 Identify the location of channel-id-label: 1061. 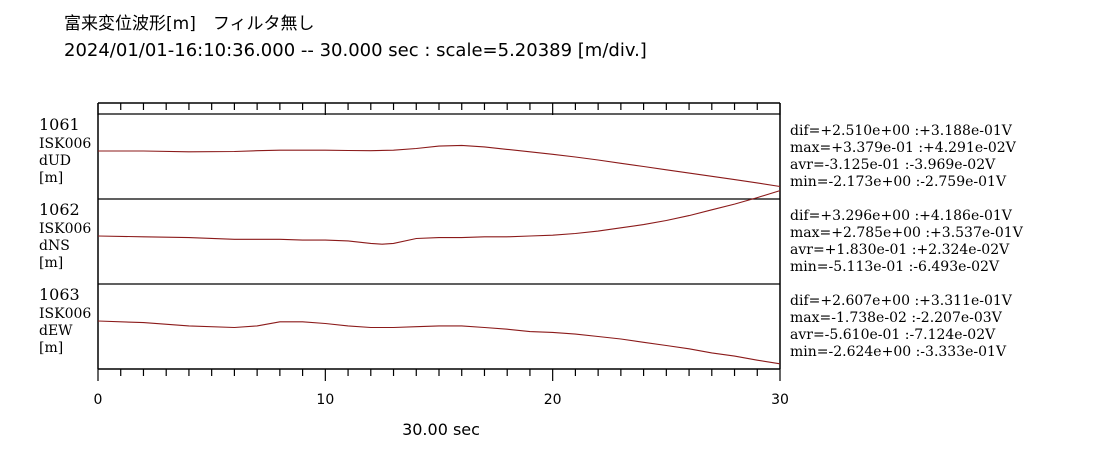
(59, 124).